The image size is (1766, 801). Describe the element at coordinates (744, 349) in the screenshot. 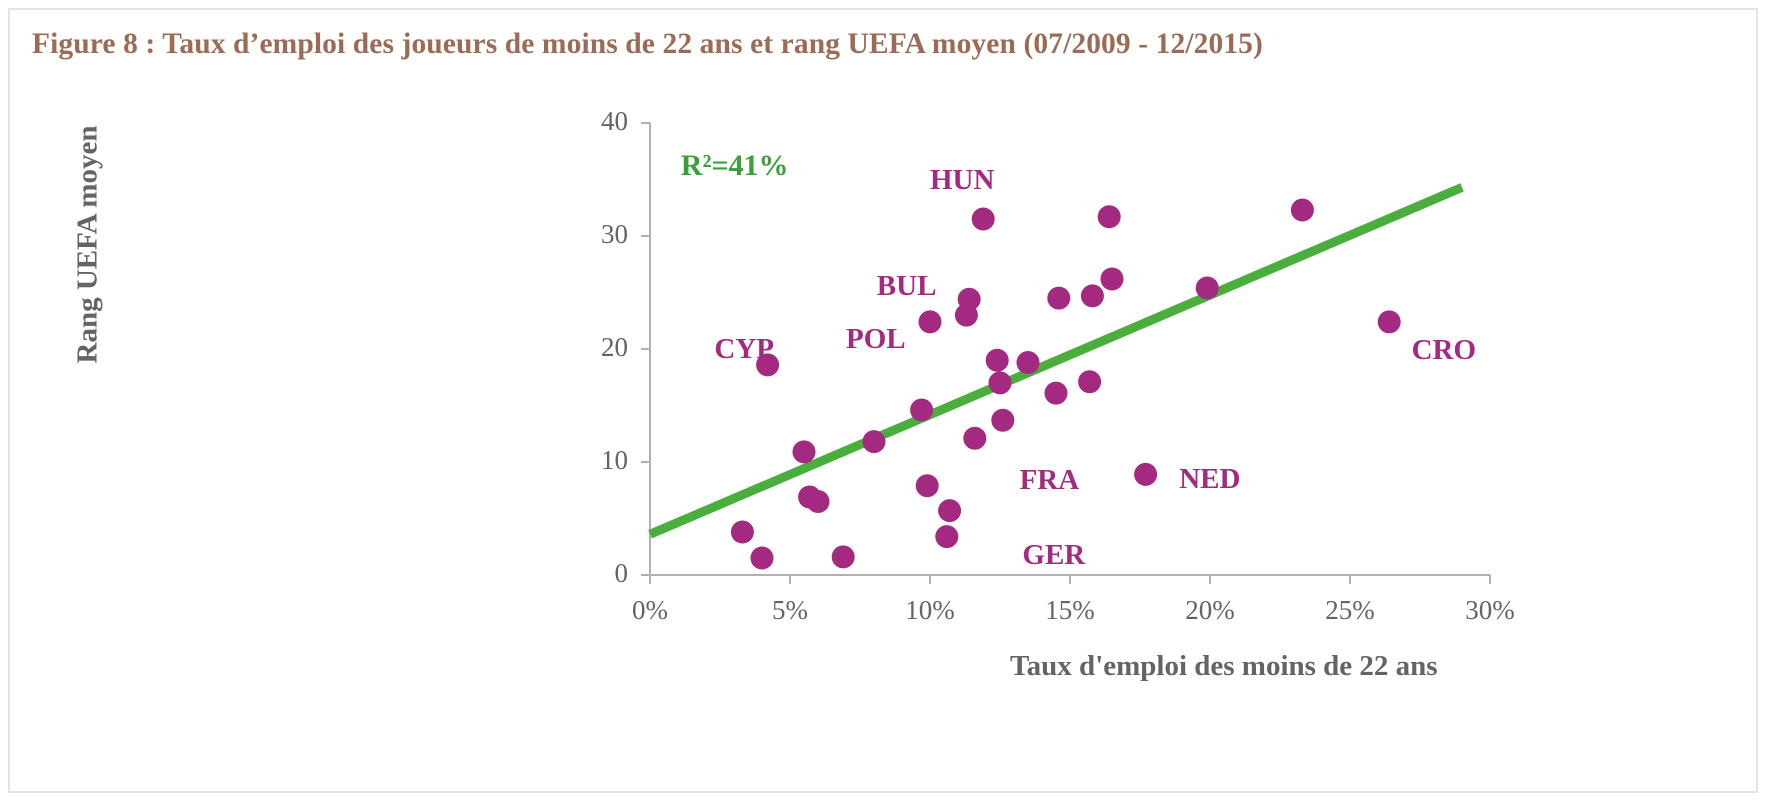

I see `data-point-label: CYP` at that location.